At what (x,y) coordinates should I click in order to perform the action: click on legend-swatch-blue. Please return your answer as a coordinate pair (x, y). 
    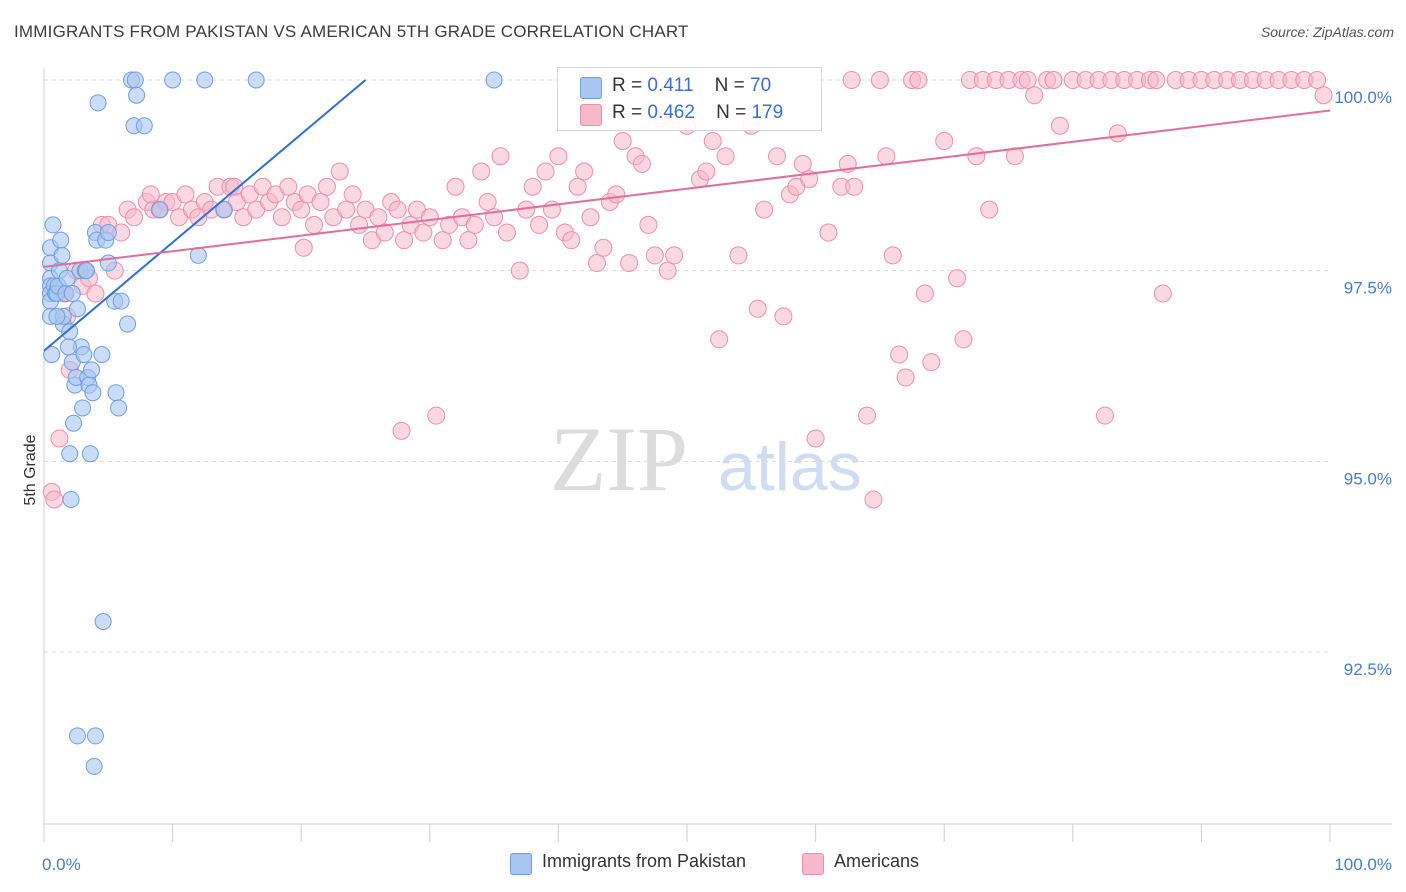
    Looking at the image, I should click on (591, 88).